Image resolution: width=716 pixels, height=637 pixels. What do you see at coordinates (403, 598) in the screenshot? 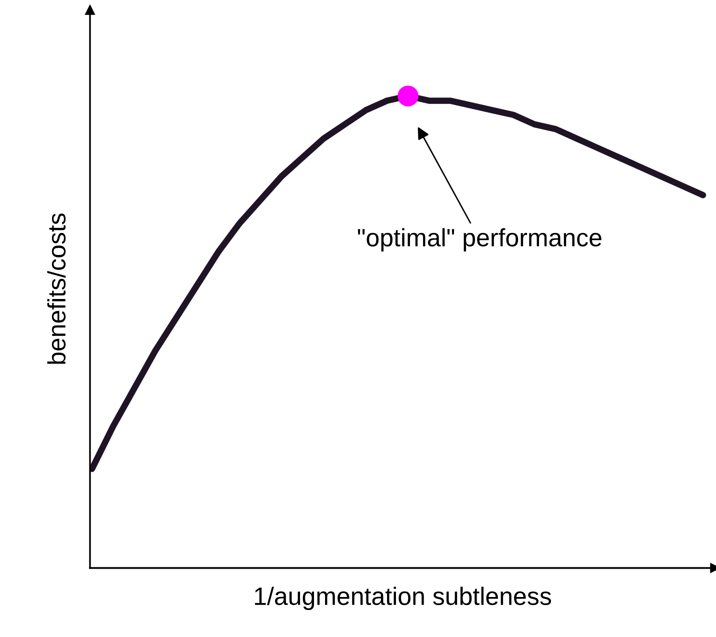
I see `x-axis-title: 1/augmentation subtleness` at bounding box center [403, 598].